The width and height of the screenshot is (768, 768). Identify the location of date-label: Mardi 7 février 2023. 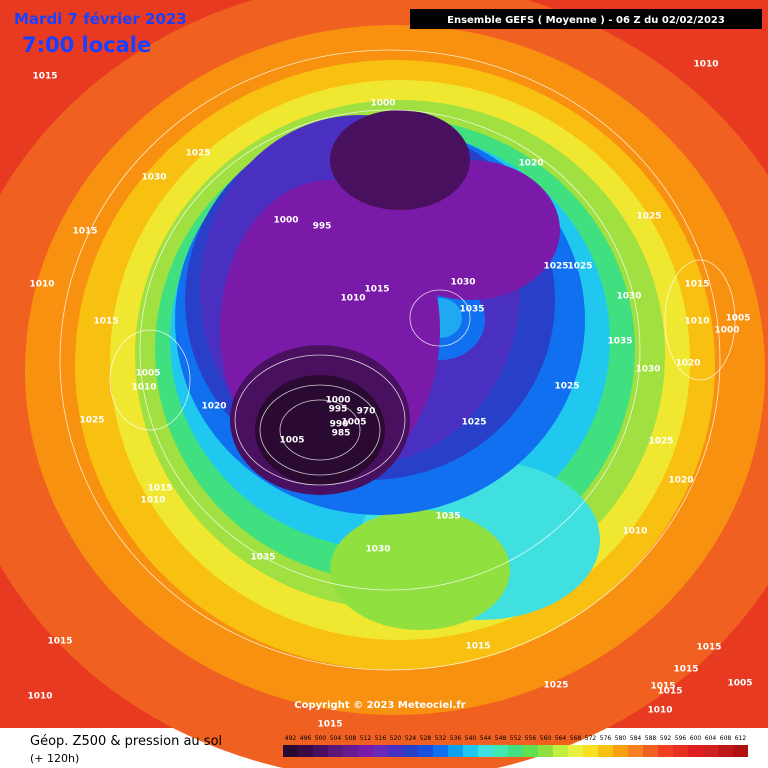
(100, 19).